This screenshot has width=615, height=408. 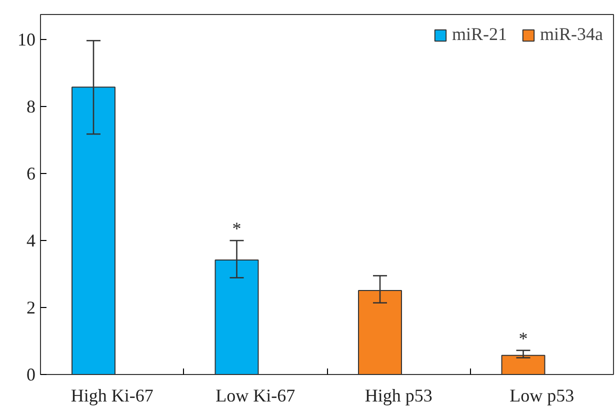 I want to click on x-tick-label: High Ki-67, so click(x=112, y=396).